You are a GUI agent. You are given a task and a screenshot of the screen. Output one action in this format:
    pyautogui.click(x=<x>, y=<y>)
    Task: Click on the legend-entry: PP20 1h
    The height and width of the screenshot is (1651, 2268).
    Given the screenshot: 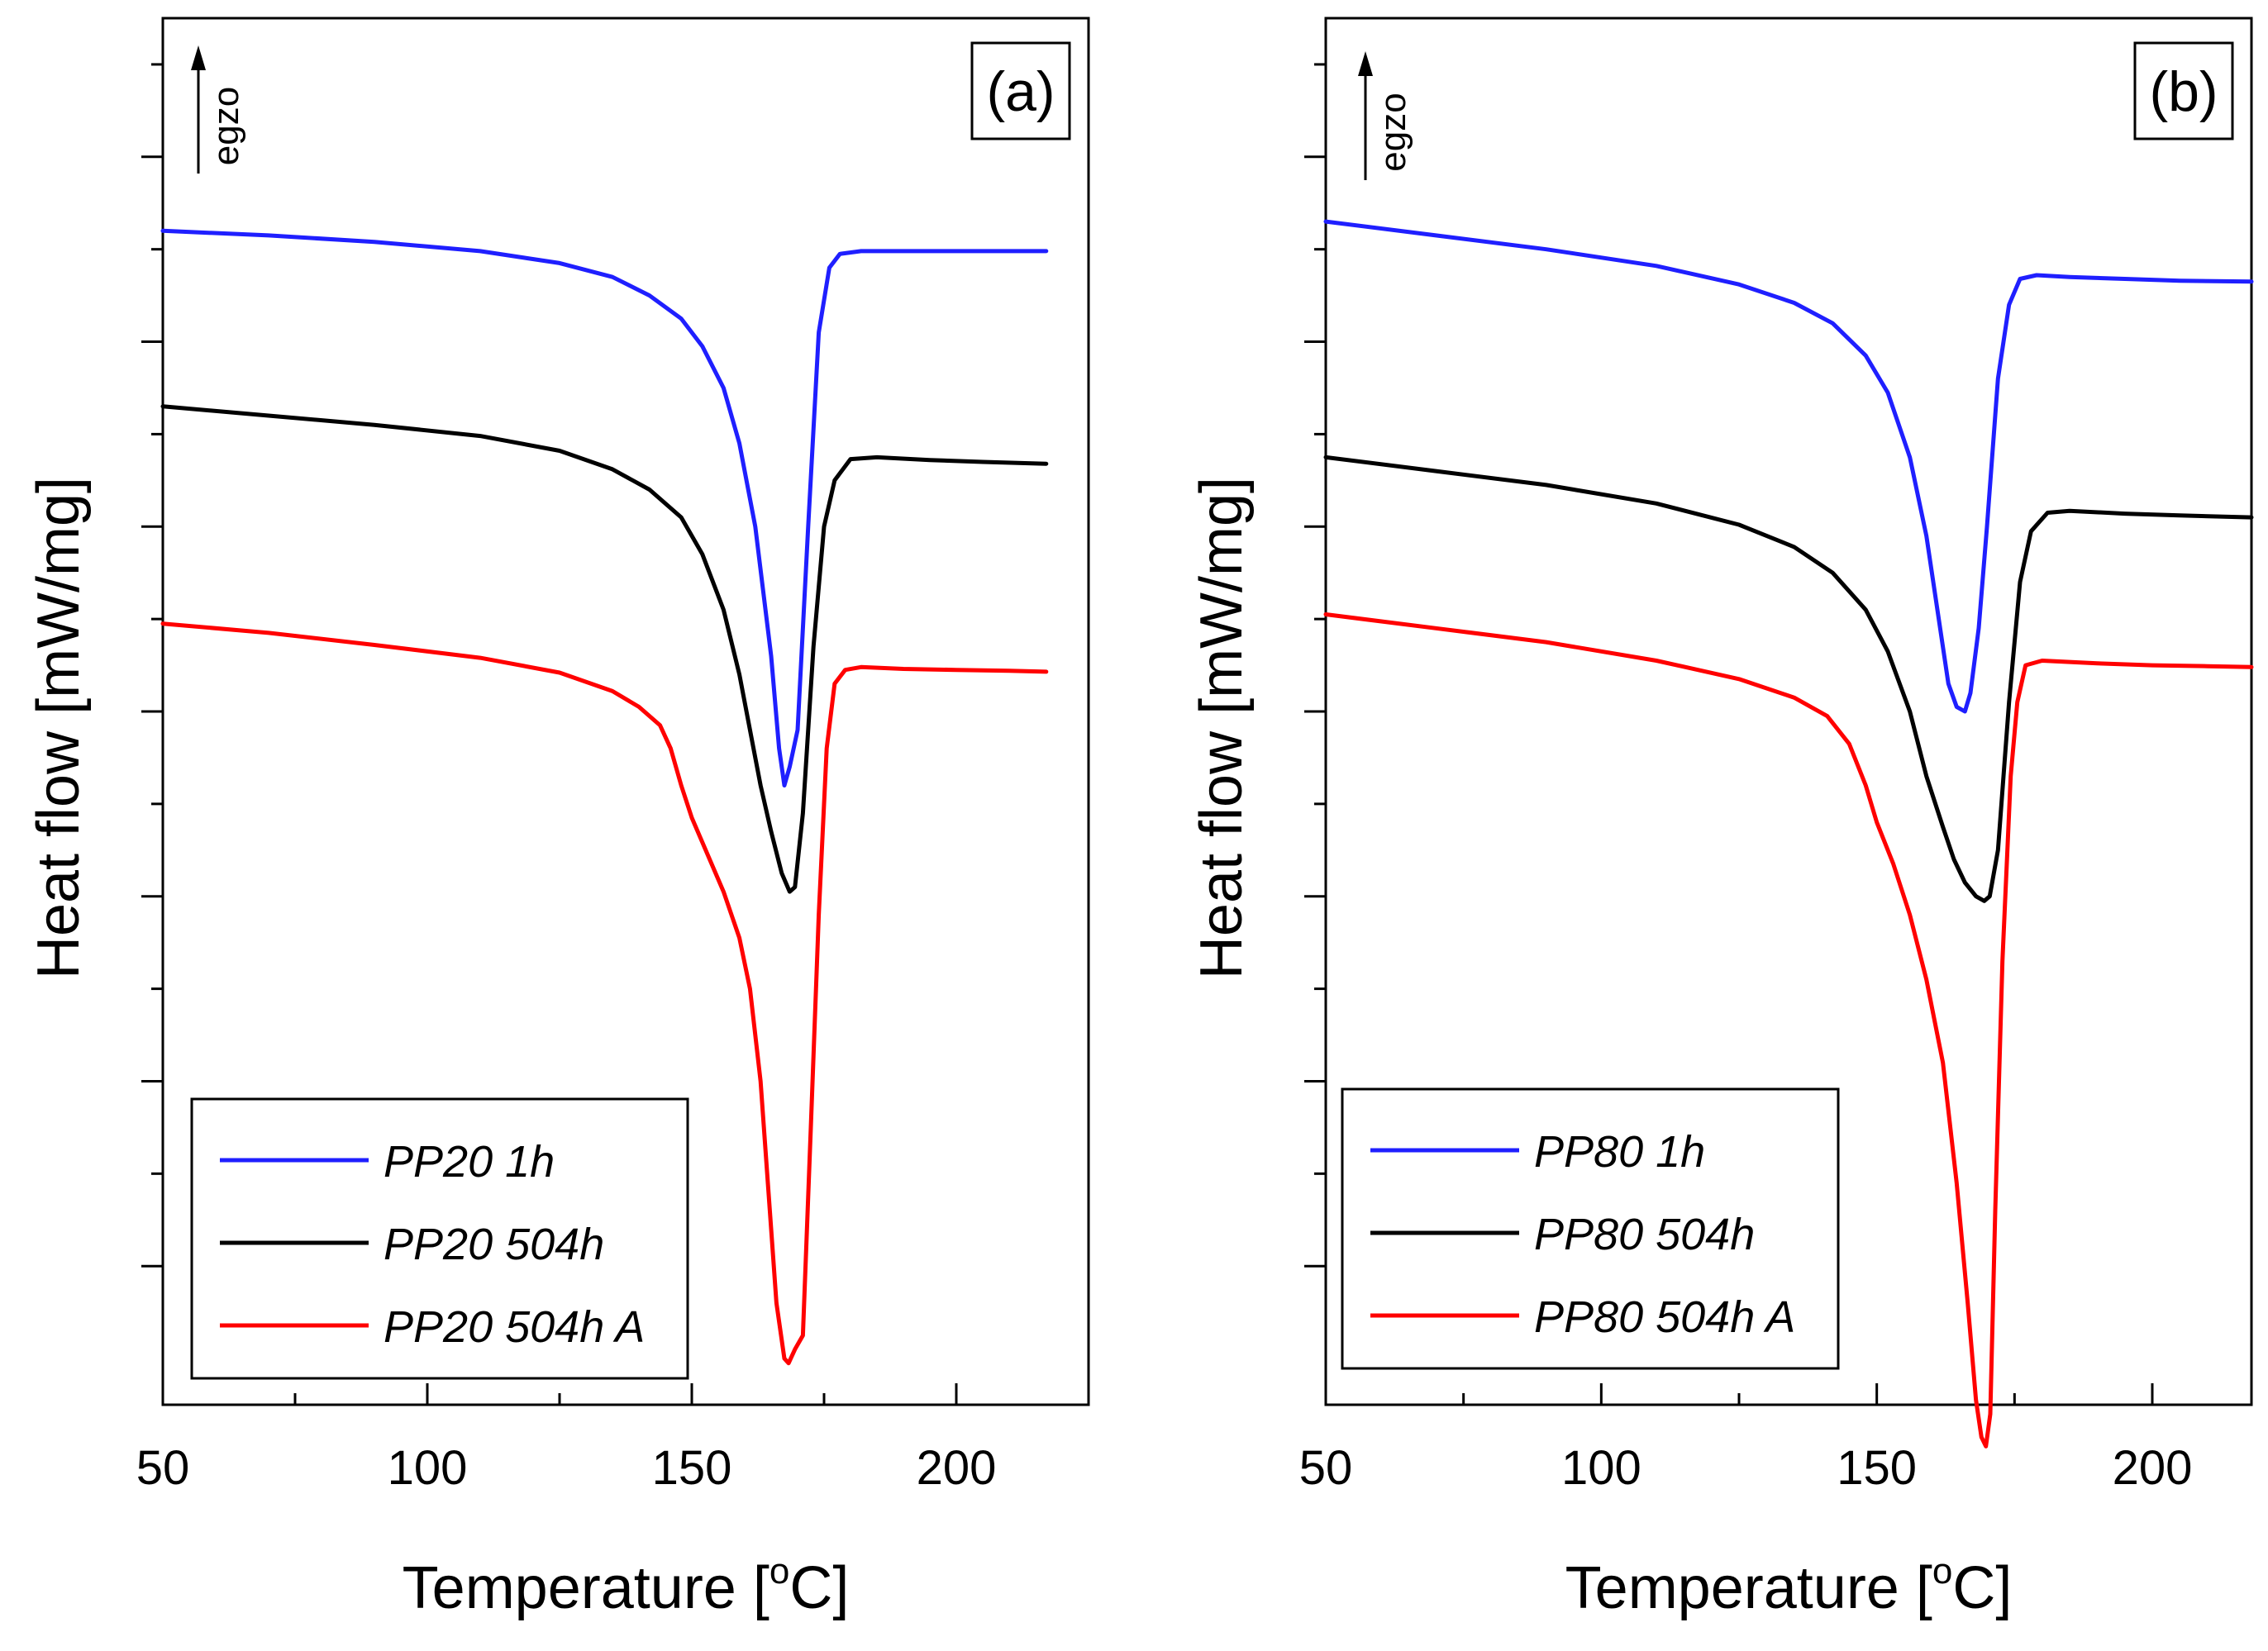 What is the action you would take?
    pyautogui.click(x=470, y=1162)
    